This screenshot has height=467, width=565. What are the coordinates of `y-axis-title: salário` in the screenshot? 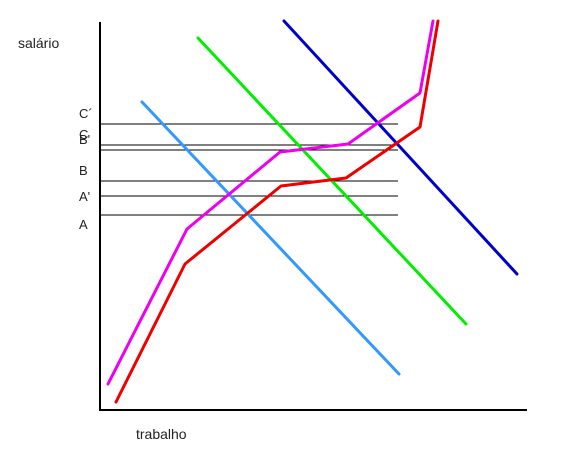 It's located at (38, 43).